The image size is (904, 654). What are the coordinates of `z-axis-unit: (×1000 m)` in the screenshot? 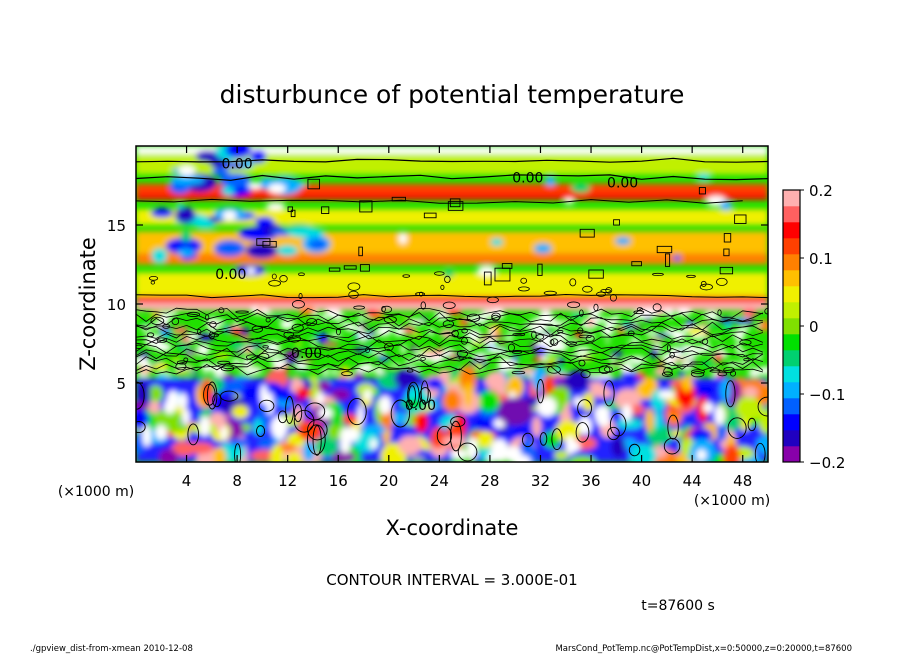 It's located at (96, 492).